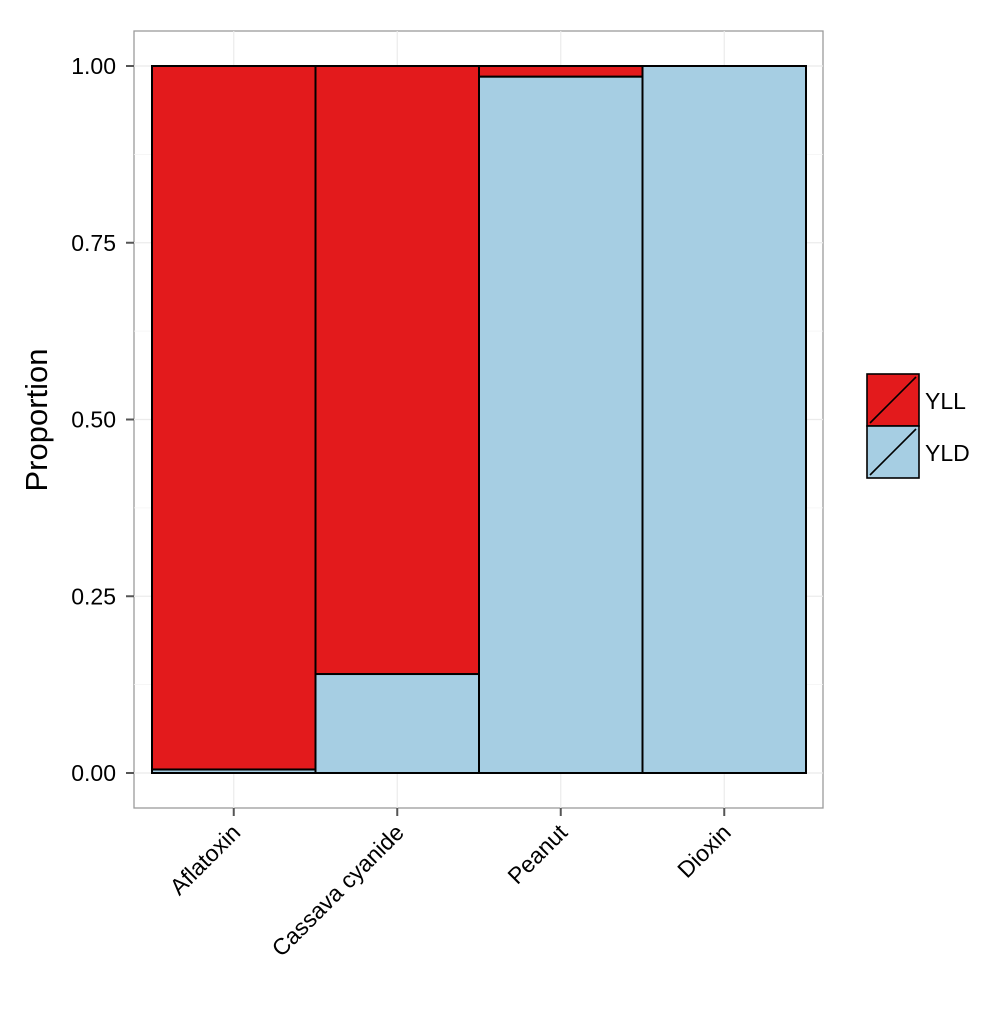 This screenshot has width=1000, height=1033. What do you see at coordinates (93, 596) in the screenshot?
I see `y-tick-label: 0.25` at bounding box center [93, 596].